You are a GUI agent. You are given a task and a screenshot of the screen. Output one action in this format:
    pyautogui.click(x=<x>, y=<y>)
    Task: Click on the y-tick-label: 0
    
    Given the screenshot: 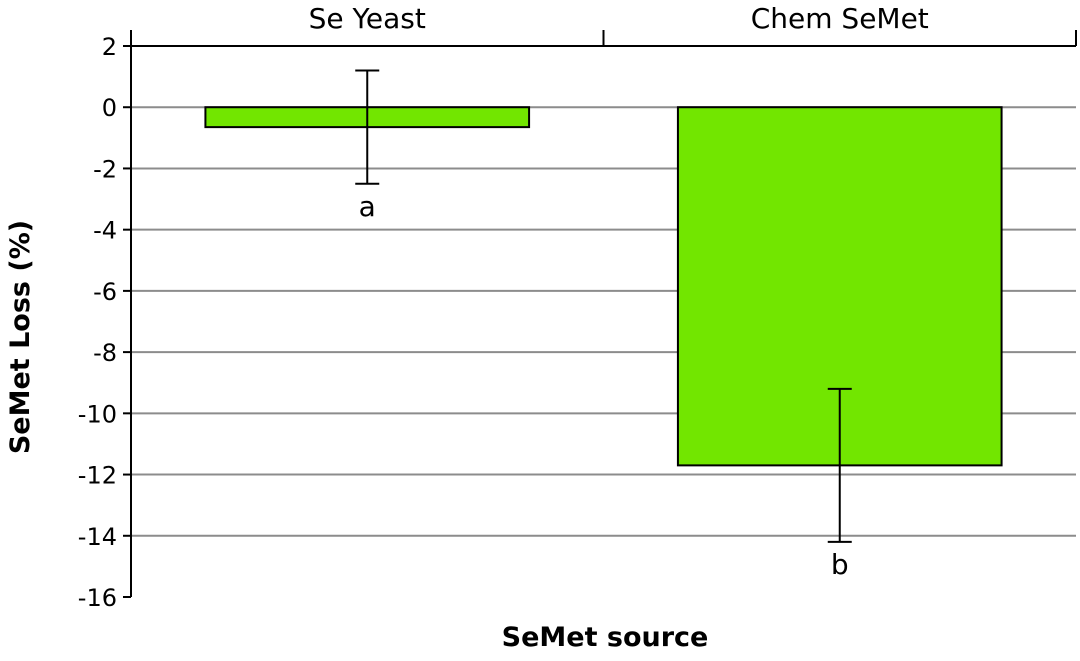 What is the action you would take?
    pyautogui.click(x=109, y=108)
    